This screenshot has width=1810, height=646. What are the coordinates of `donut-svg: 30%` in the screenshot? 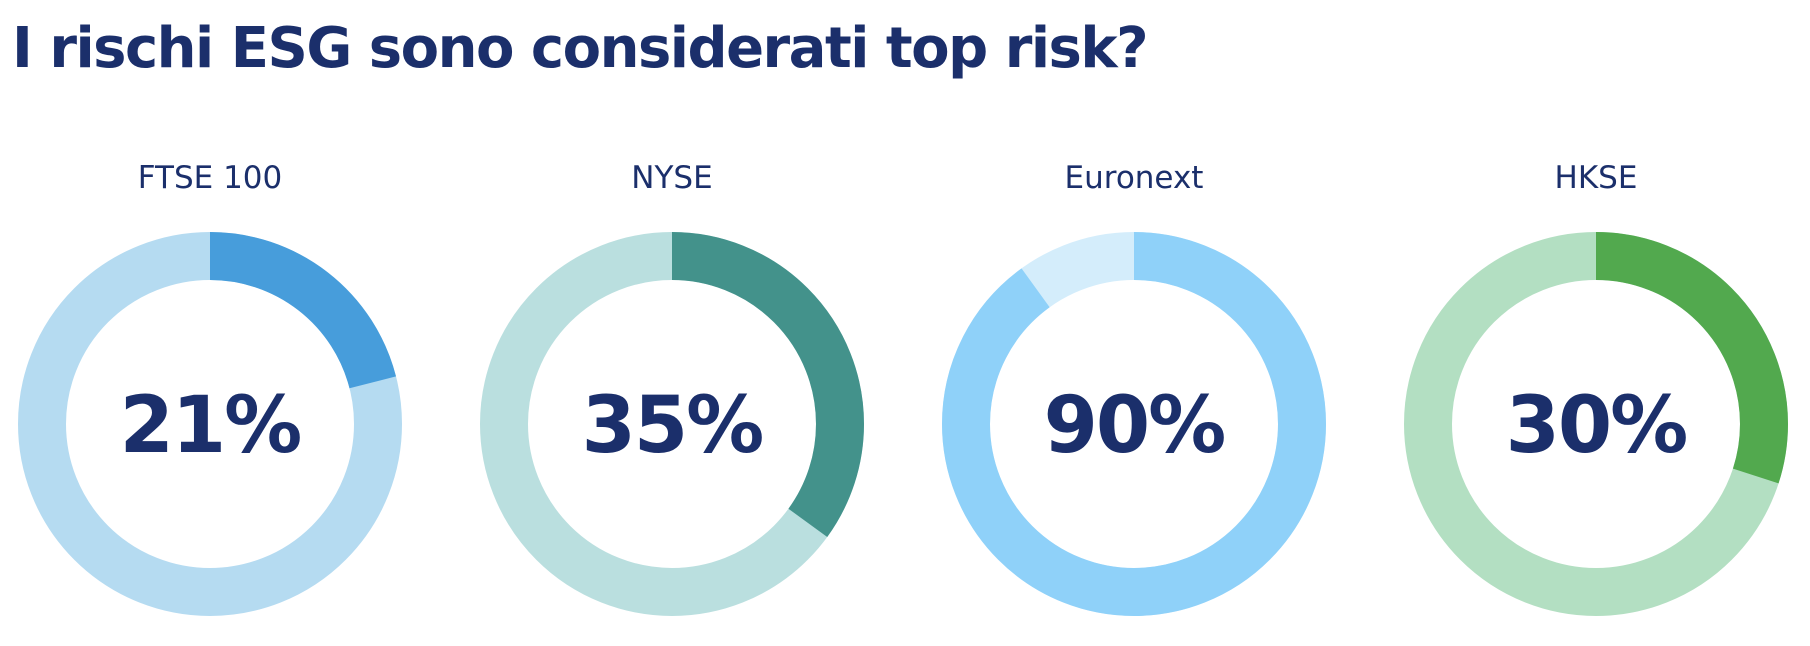 It's located at (1596, 424).